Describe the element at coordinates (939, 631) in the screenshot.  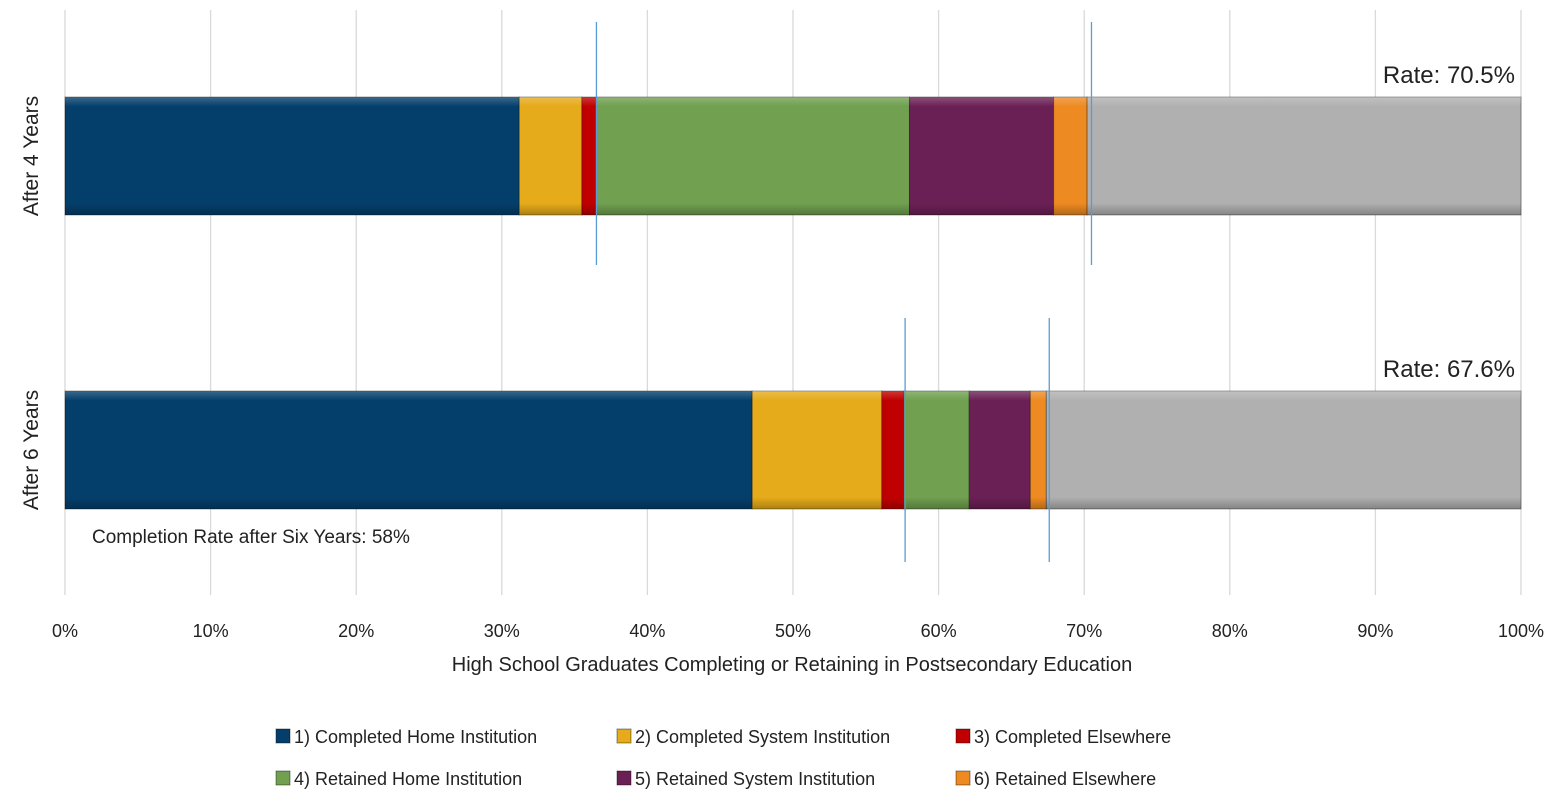
I see `x-tick-label: 60%` at that location.